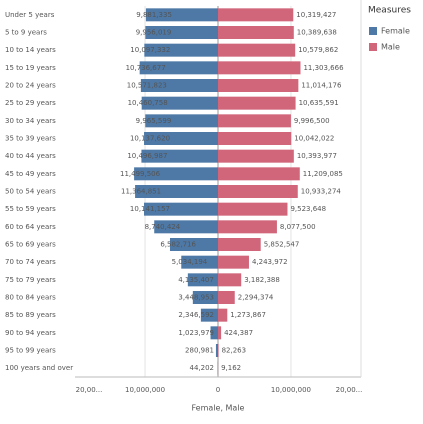 This screenshot has width=423, height=424. What do you see at coordinates (147, 86) in the screenshot?
I see `data-label: 10,571,823` at bounding box center [147, 86].